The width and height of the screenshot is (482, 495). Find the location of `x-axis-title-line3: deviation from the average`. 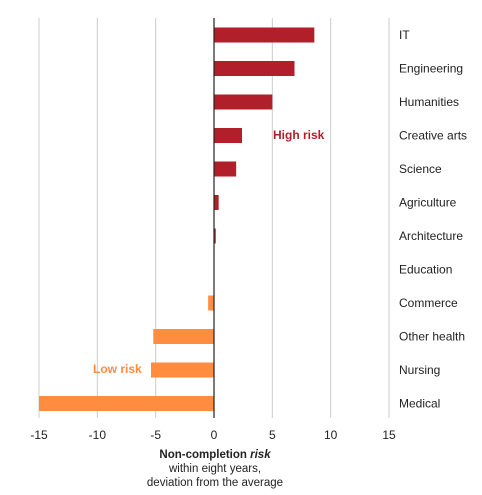

x-axis-title-line3: deviation from the average is located at coordinates (215, 483).